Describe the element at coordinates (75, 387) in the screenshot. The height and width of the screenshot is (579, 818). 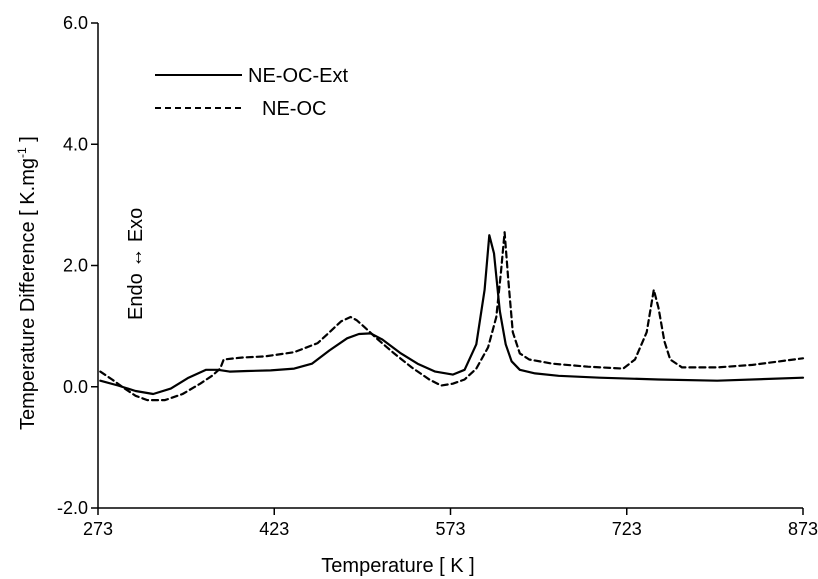
I see `y-tick-label: 0.0` at that location.